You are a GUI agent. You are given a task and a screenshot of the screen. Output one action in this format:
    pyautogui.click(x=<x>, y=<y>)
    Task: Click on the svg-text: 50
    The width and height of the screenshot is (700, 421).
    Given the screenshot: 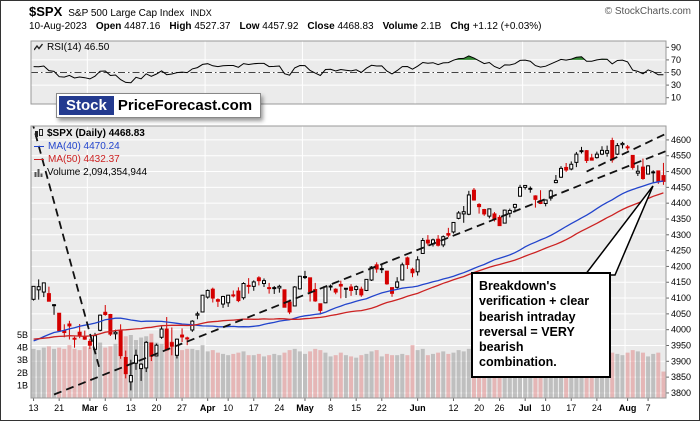 What is the action you would take?
    pyautogui.click(x=676, y=73)
    